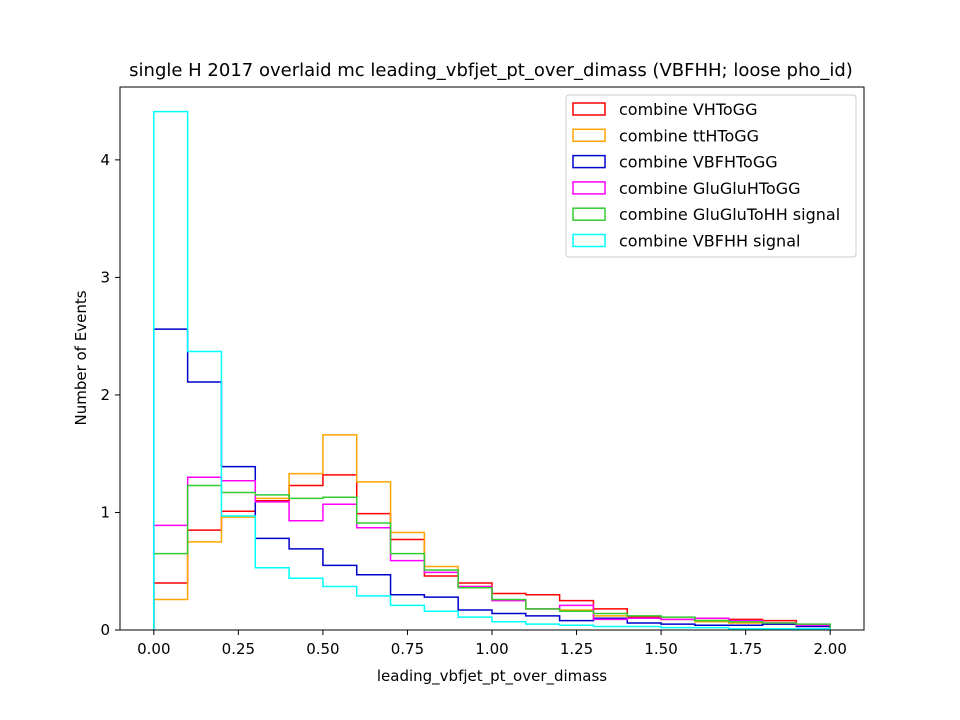 The width and height of the screenshot is (960, 720). I want to click on y-axis: 0 1 2 3 4, so click(110, 395).